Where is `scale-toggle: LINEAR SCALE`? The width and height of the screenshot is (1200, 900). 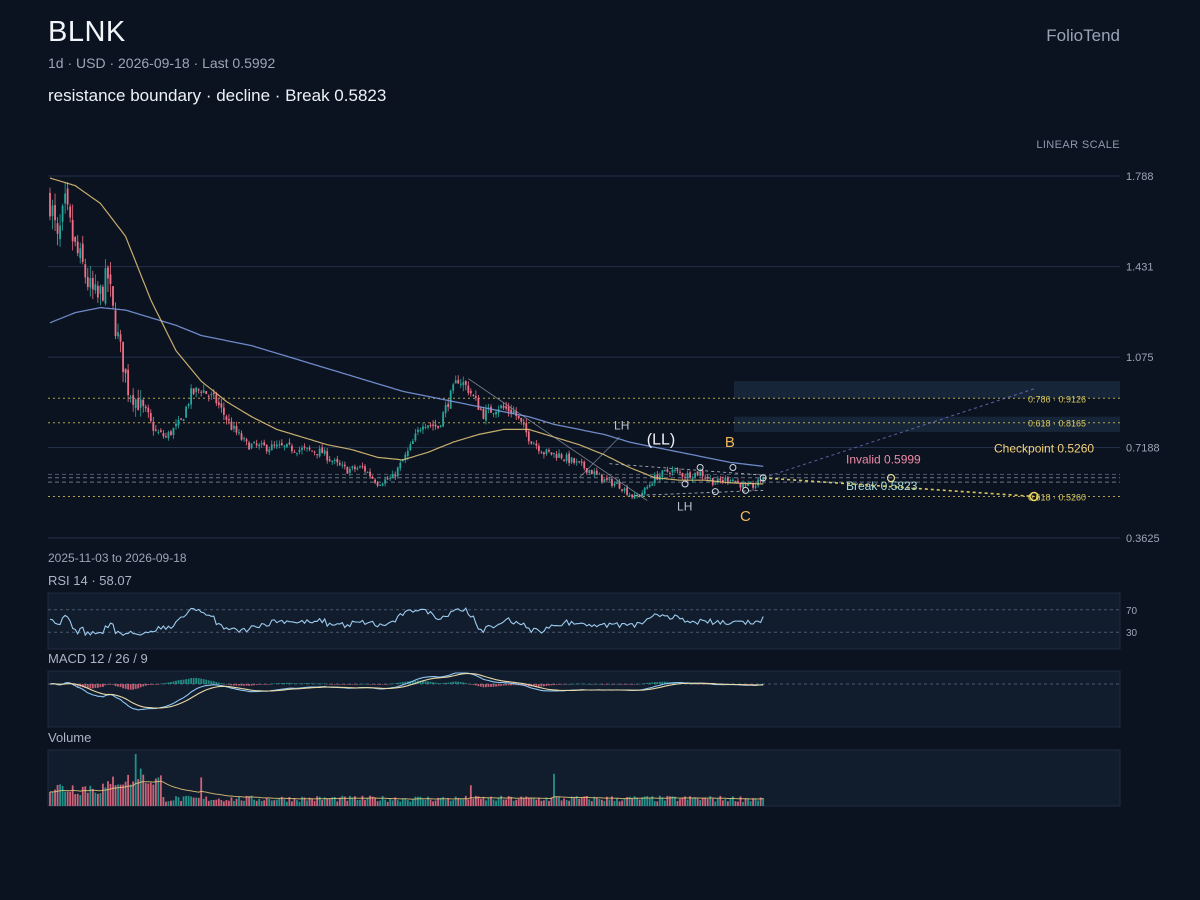 scale-toggle: LINEAR SCALE is located at coordinates (1078, 145).